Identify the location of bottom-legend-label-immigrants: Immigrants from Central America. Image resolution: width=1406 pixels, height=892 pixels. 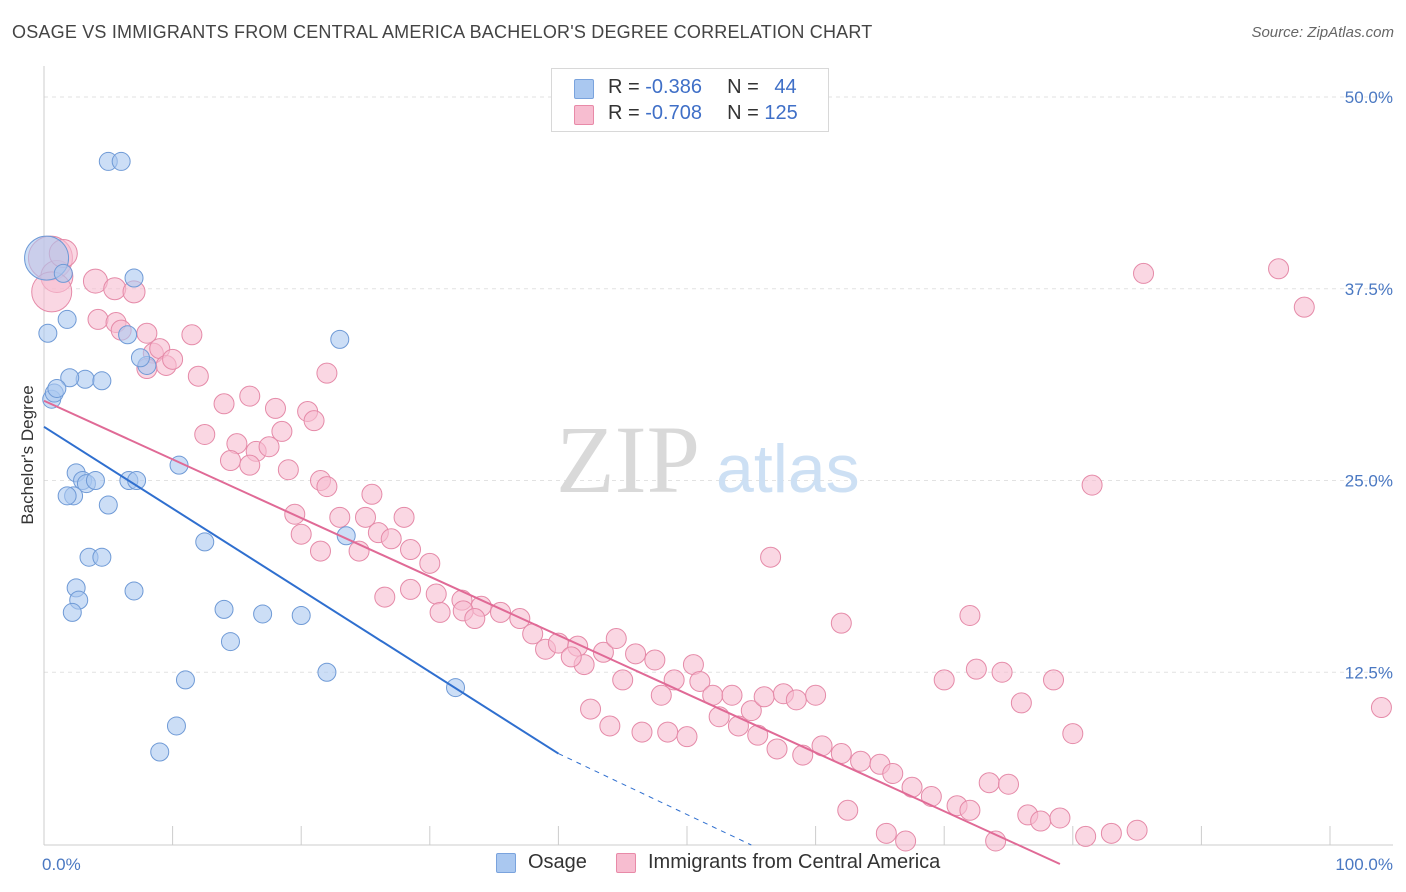
(794, 862).